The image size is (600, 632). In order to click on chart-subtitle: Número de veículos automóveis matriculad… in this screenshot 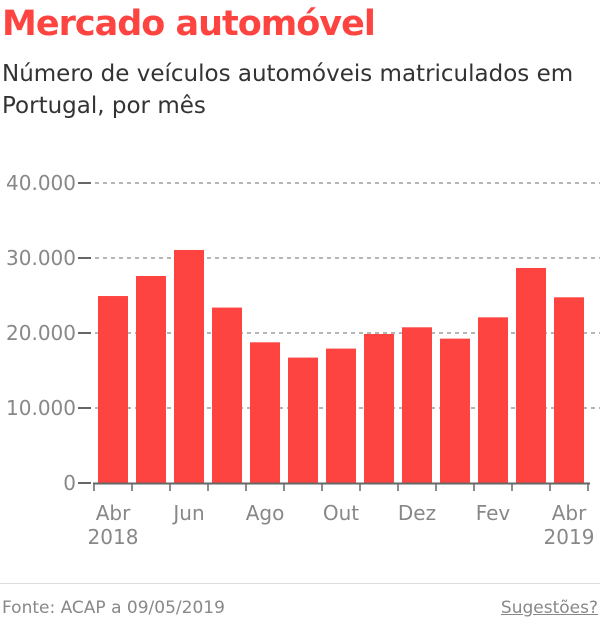, I will do `click(288, 90)`.